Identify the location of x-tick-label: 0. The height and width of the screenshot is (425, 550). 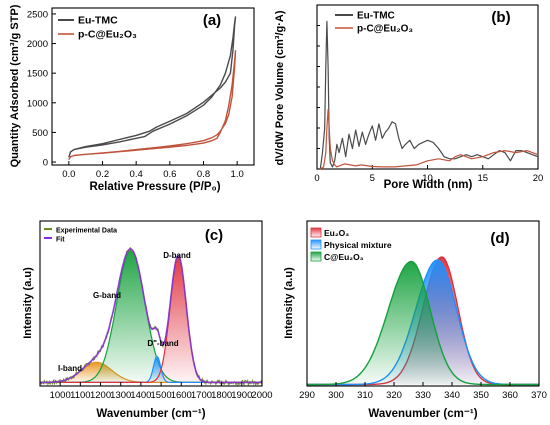
(316, 178).